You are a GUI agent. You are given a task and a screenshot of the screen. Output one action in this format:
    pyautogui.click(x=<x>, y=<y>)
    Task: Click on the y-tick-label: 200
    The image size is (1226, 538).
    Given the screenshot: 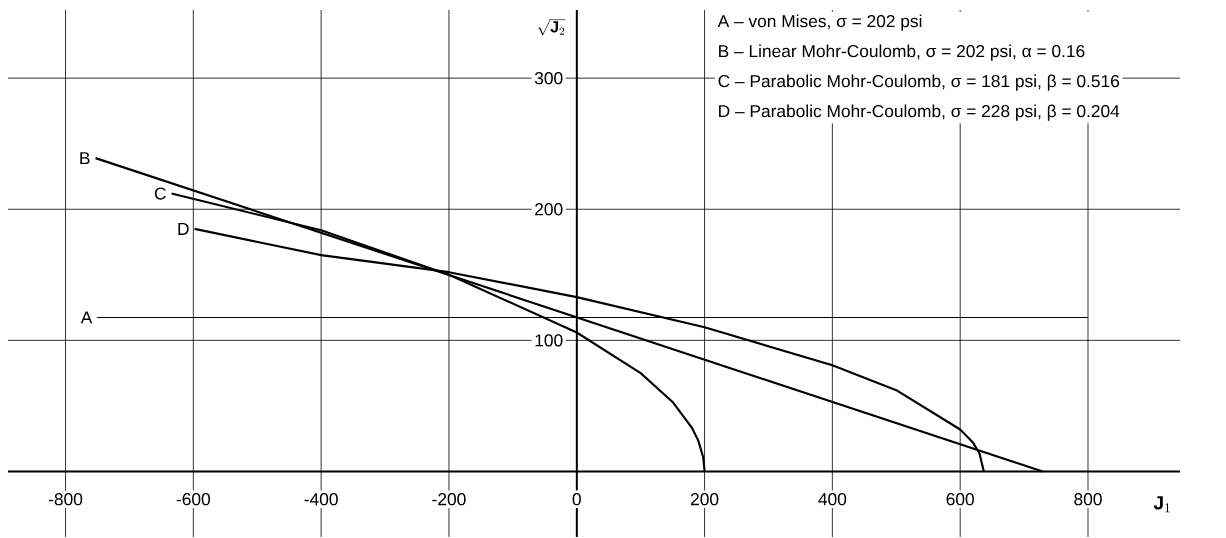 What is the action you would take?
    pyautogui.click(x=549, y=209)
    